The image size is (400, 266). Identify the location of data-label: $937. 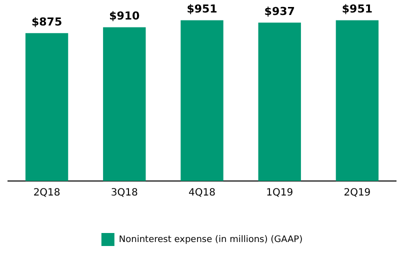
(279, 11).